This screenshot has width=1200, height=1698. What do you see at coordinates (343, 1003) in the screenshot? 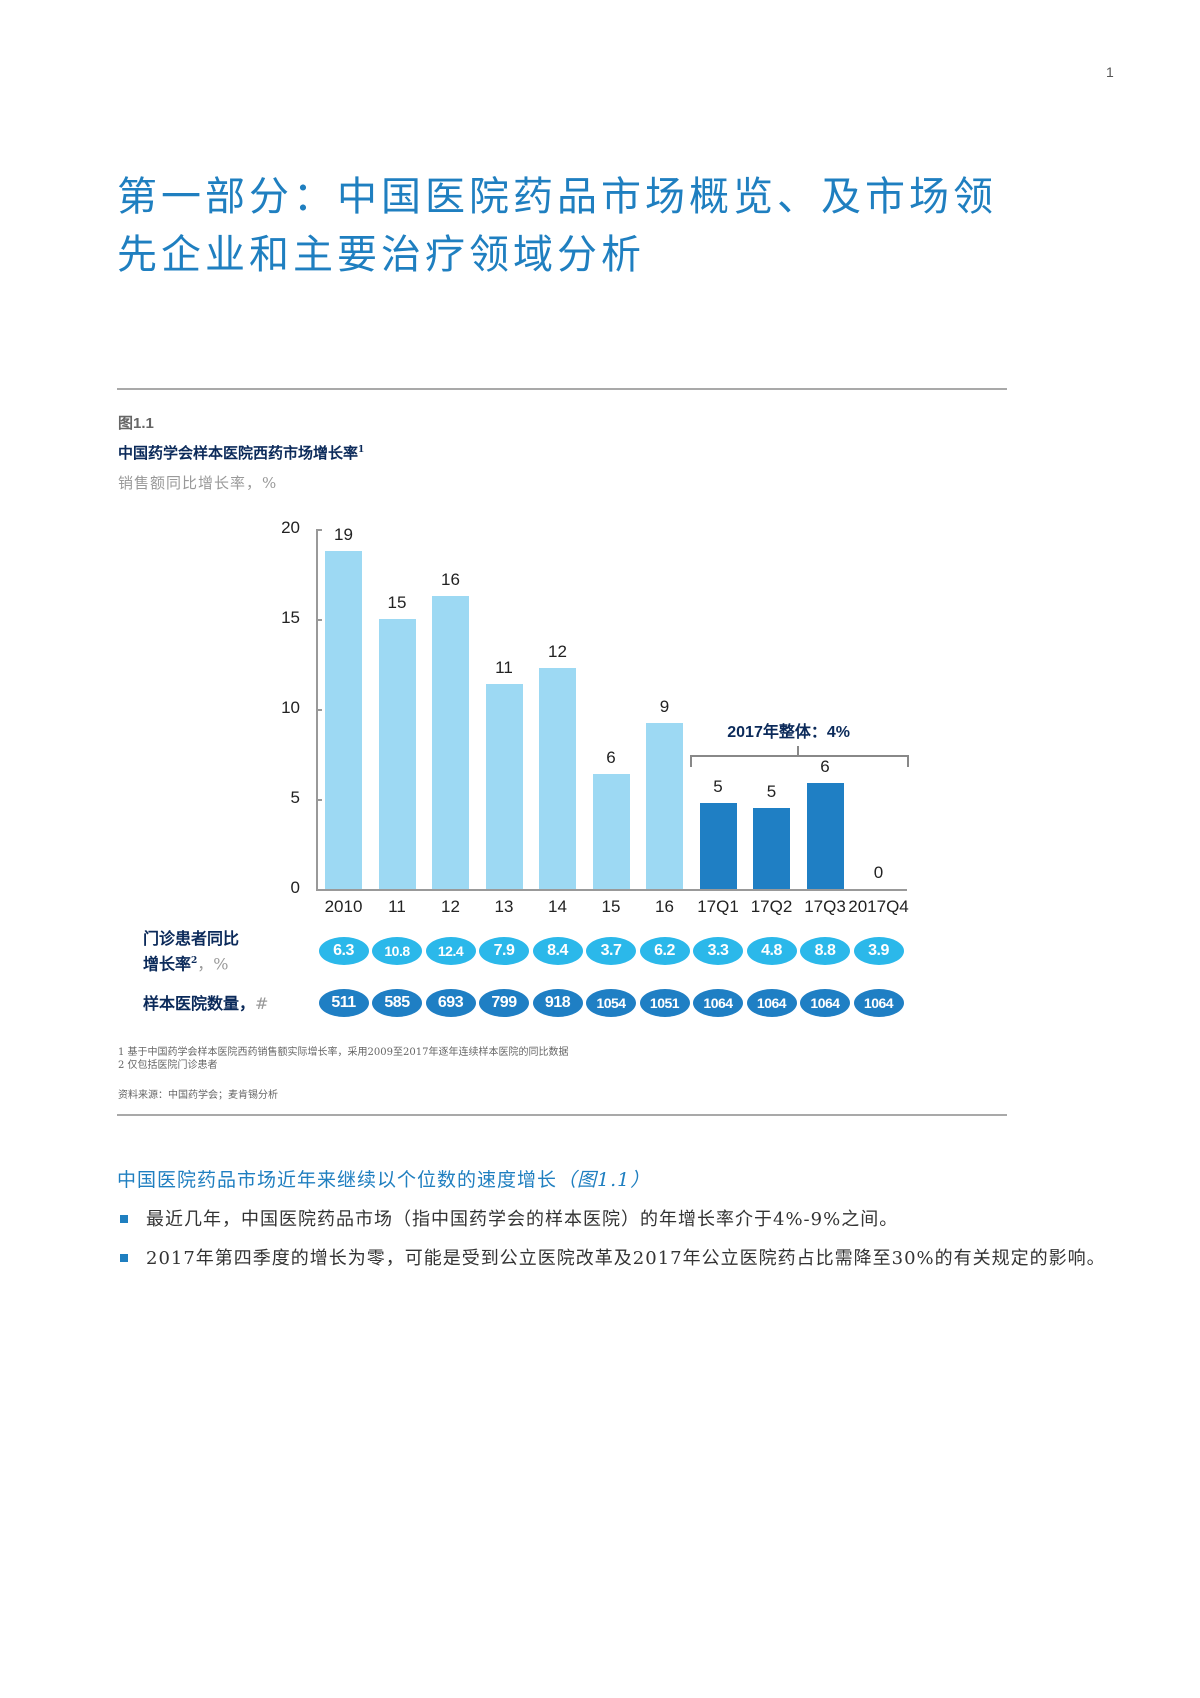
I see `hospital-count-pill: 511` at bounding box center [343, 1003].